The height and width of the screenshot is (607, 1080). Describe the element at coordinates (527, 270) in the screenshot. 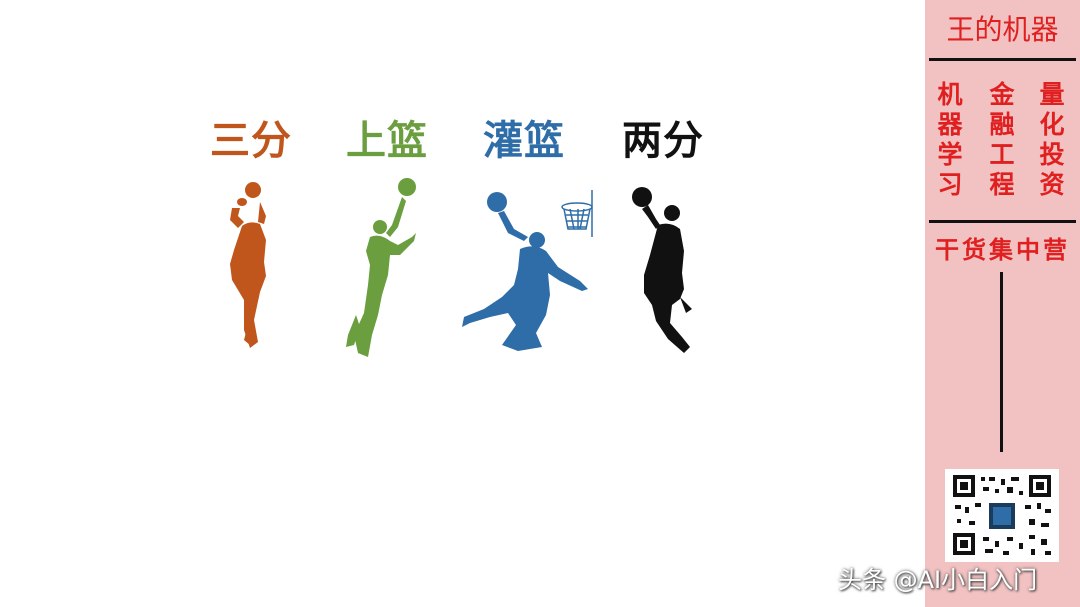

I see `dunk-player-icon` at that location.